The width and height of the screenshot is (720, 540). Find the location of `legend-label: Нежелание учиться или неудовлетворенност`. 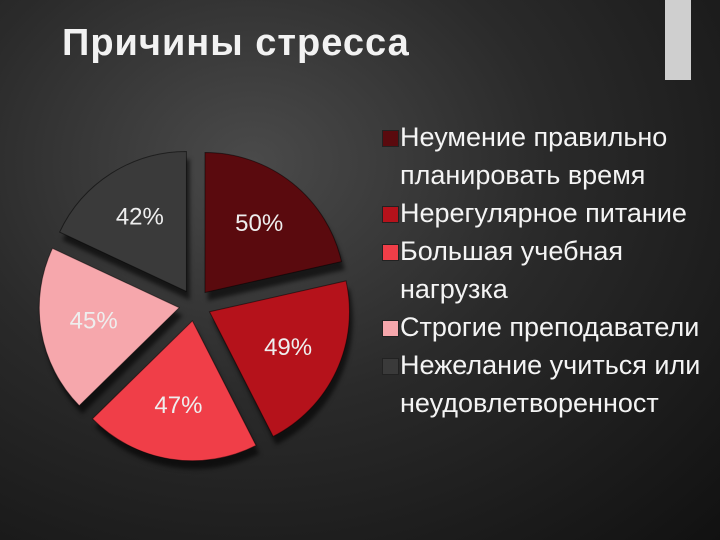

legend-label: Нежелание учиться или неудовлетворенност is located at coordinates (550, 384).